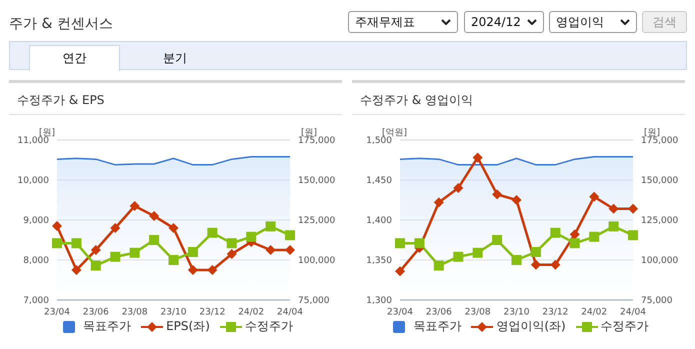  What do you see at coordinates (379, 221) in the screenshot?
I see `y-tick-label: 1,400` at bounding box center [379, 221].